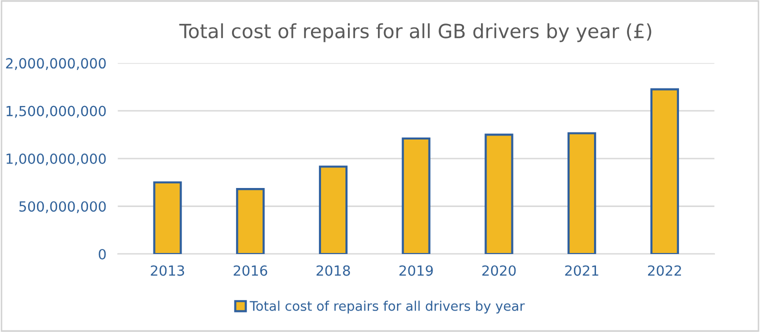 This screenshot has height=332, width=760. What do you see at coordinates (102, 254) in the screenshot?
I see `y-tick-label: 0` at bounding box center [102, 254].